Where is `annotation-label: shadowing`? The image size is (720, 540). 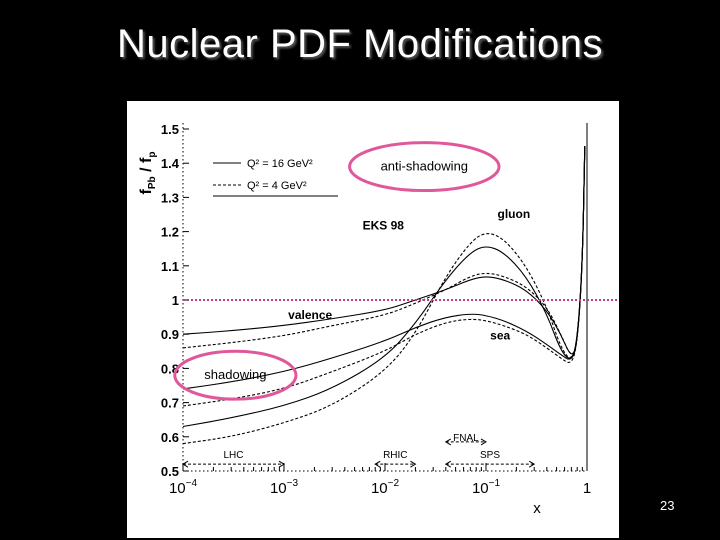 annotation-label: shadowing is located at coordinates (235, 374).